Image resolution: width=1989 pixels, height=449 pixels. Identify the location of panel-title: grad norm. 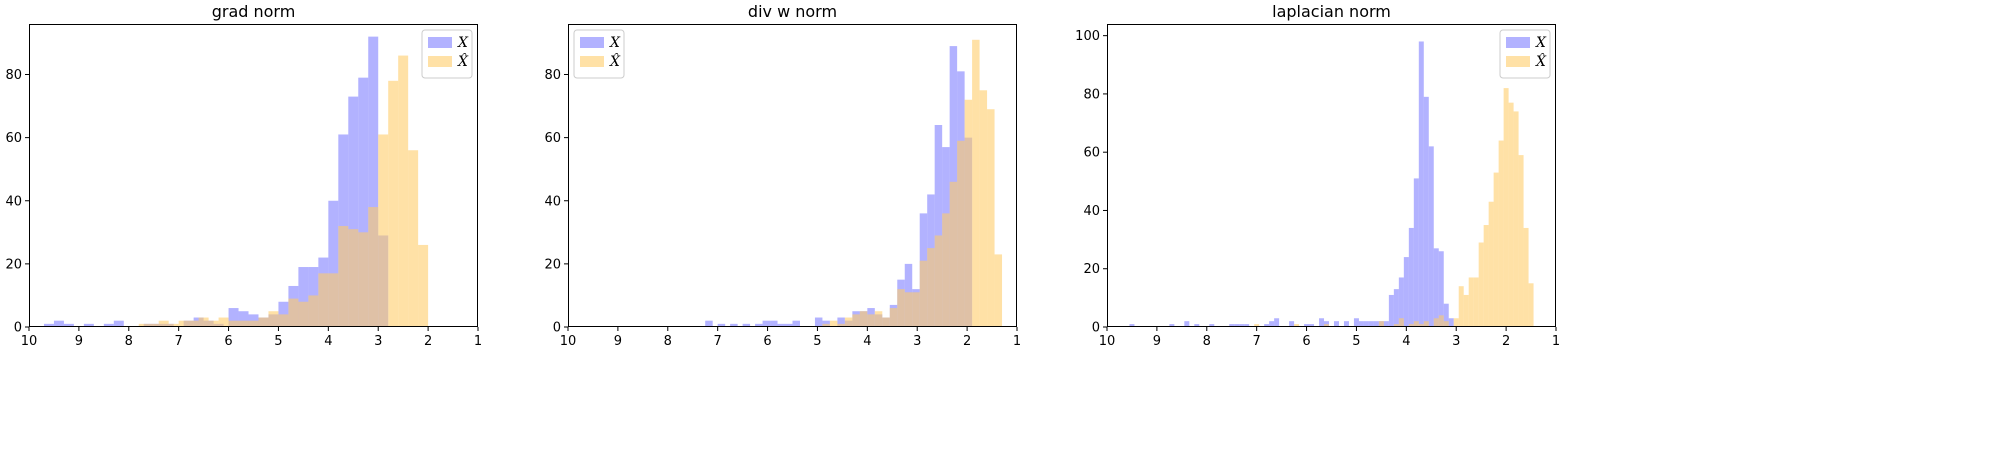
(254, 11).